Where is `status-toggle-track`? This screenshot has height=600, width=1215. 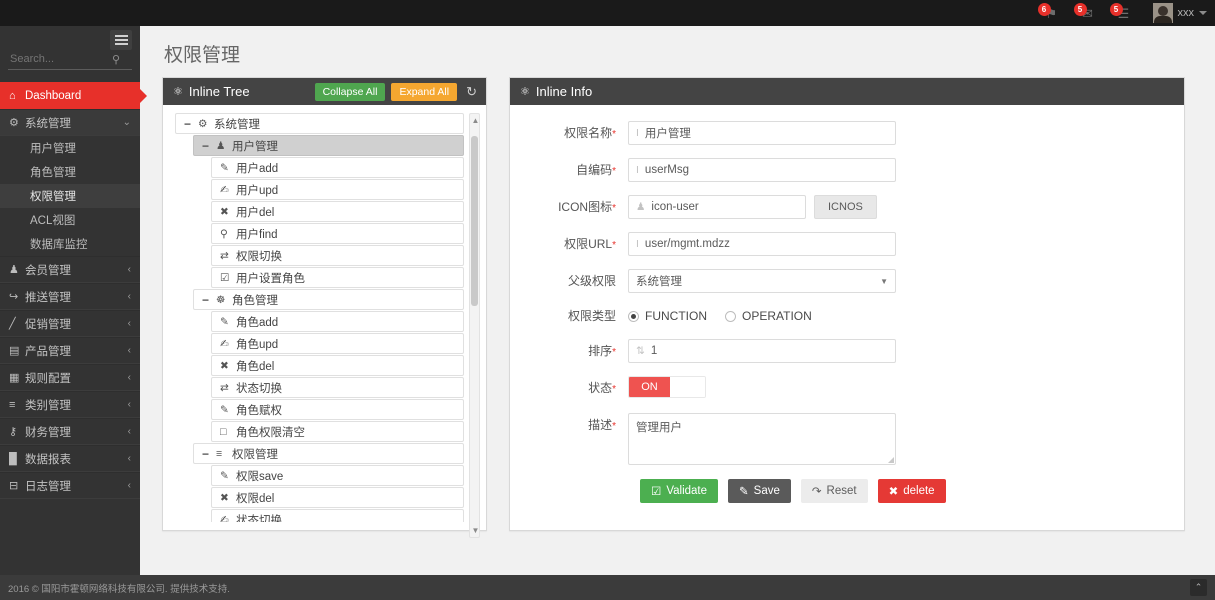 status-toggle-track is located at coordinates (687, 387).